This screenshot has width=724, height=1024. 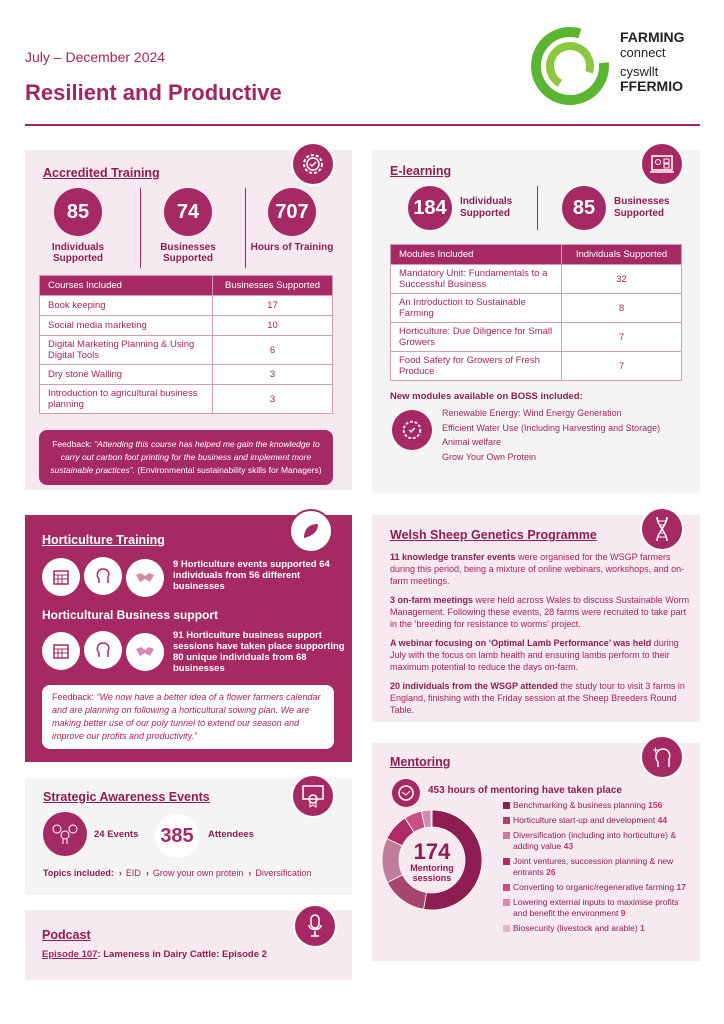 What do you see at coordinates (430, 208) in the screenshot?
I see `stat-value: 184` at bounding box center [430, 208].